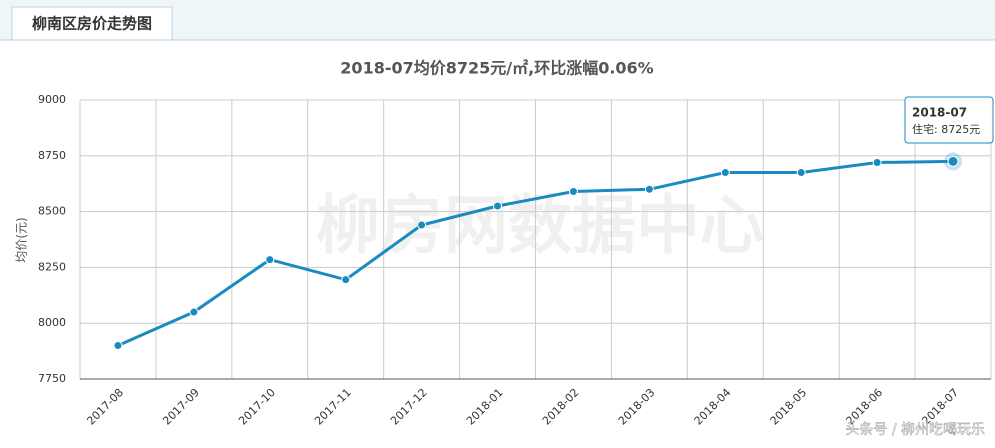 The image size is (995, 448). I want to click on x-tick-label: 2018-01, so click(485, 407).